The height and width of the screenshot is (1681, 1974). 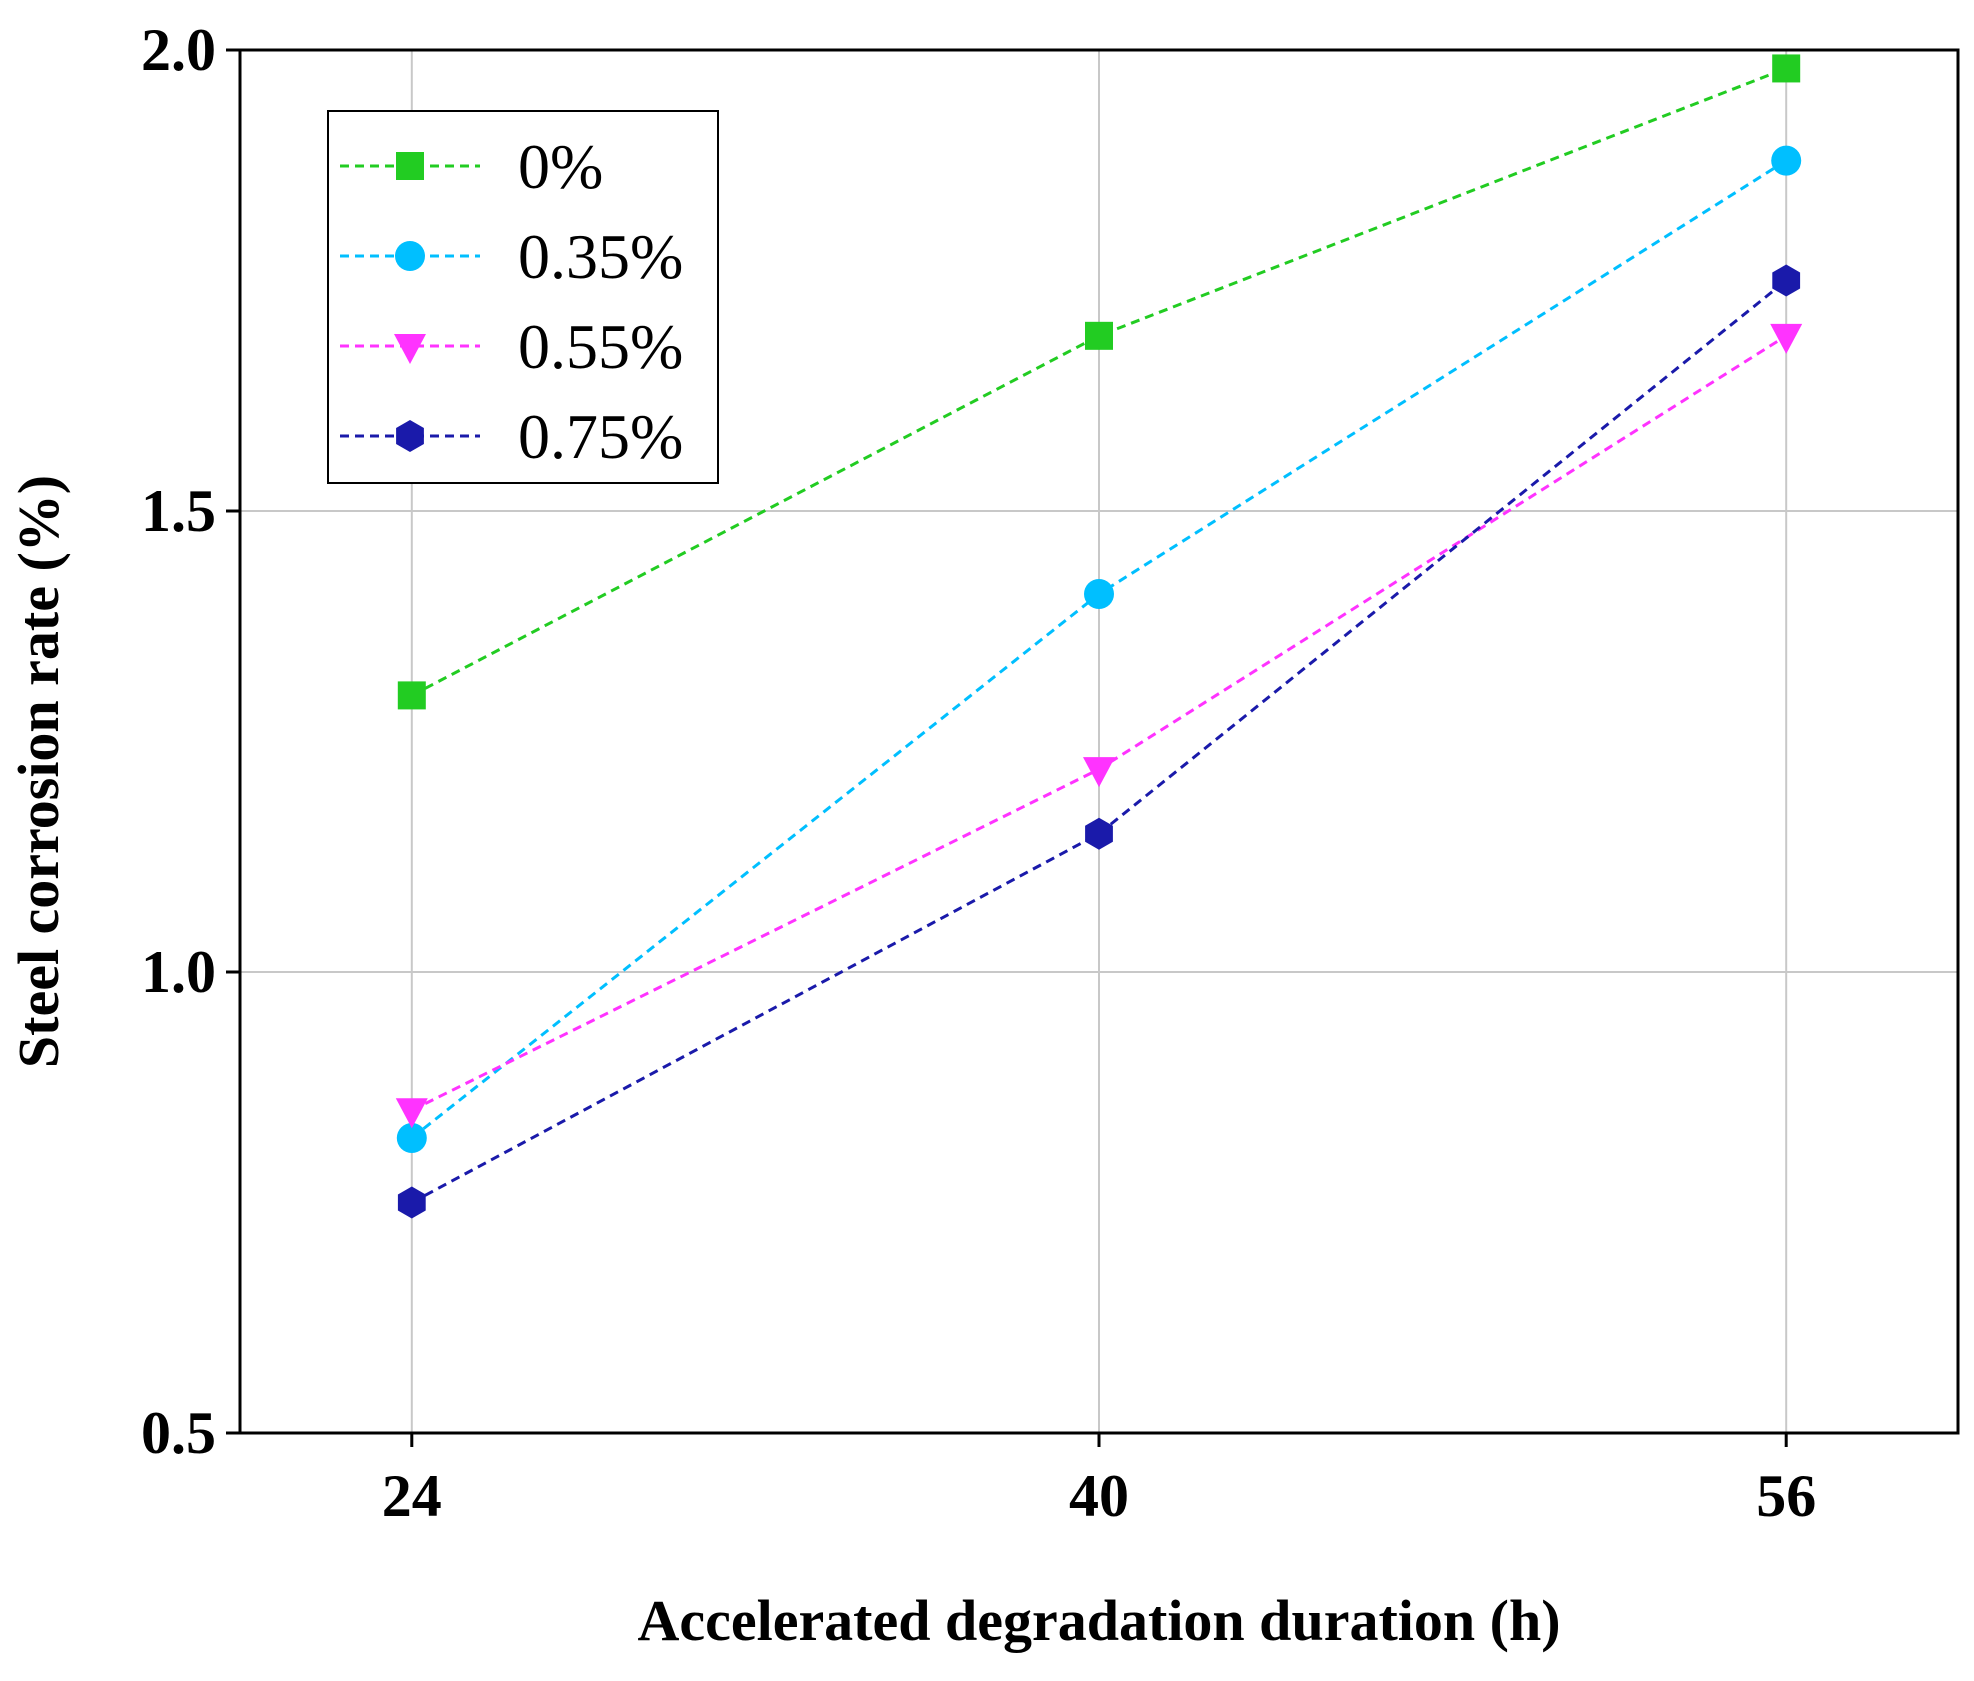 What do you see at coordinates (178, 1433) in the screenshot?
I see `y-tick-label: 0.5` at bounding box center [178, 1433].